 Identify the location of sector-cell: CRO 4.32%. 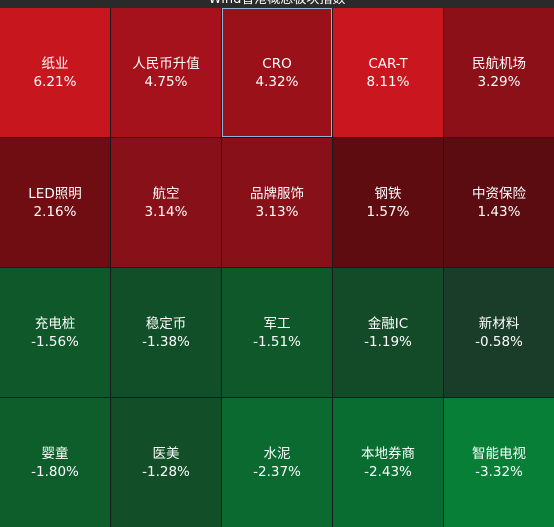
(277, 72).